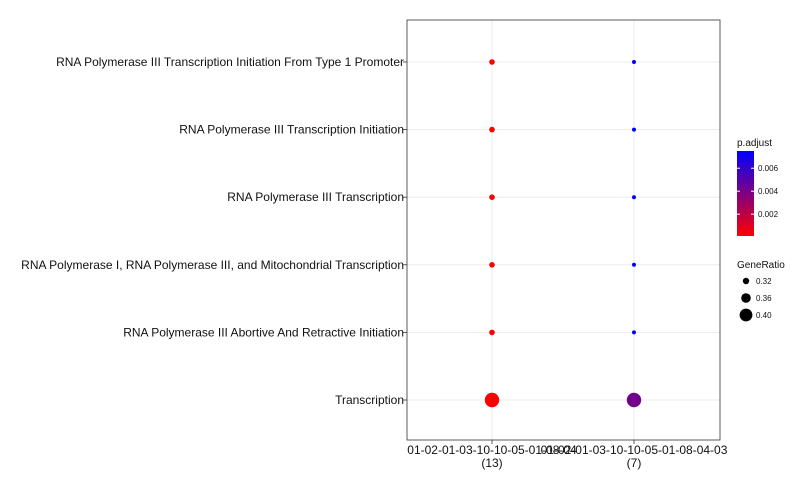 This screenshot has width=800, height=480. Describe the element at coordinates (768, 191) in the screenshot. I see `color-legend-tick-label: 0.004` at that location.